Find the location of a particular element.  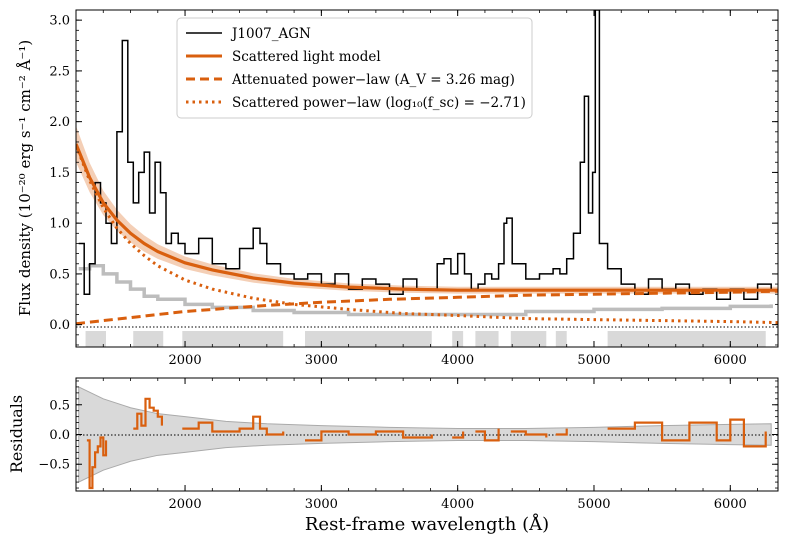

top-ylabel: Flux density (10⁻²⁰ erg s⁻¹ cm⁻² Å⁻¹) is located at coordinates (25, 178).